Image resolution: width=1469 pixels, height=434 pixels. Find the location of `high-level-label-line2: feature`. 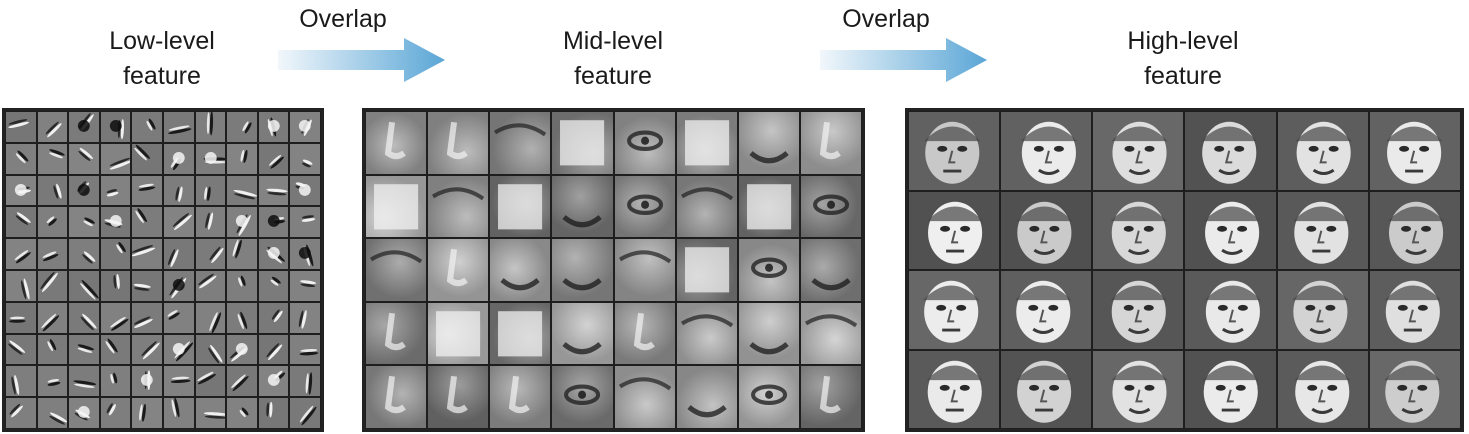

high-level-label-line2: feature is located at coordinates (1183, 76).